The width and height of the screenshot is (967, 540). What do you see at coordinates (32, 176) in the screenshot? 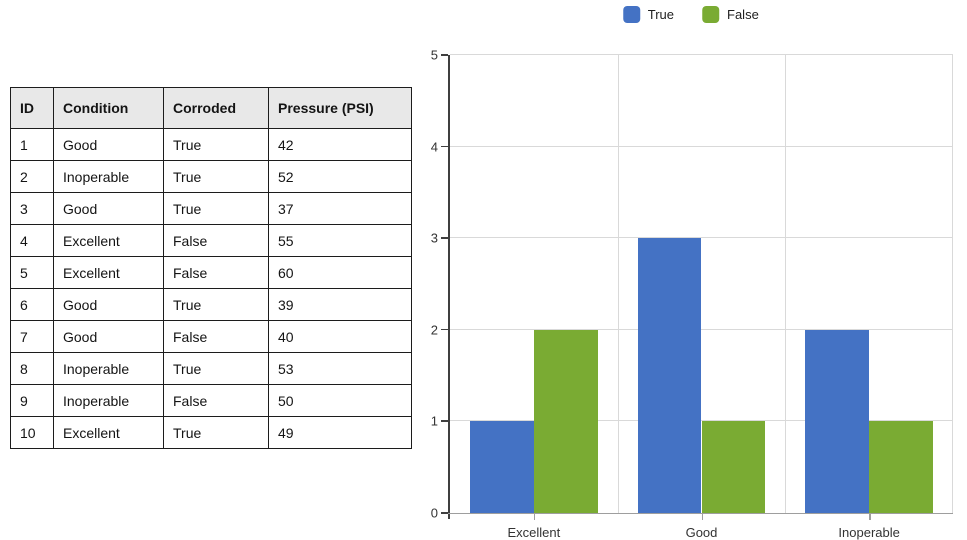
I see `table-cell: 2` at bounding box center [32, 176].